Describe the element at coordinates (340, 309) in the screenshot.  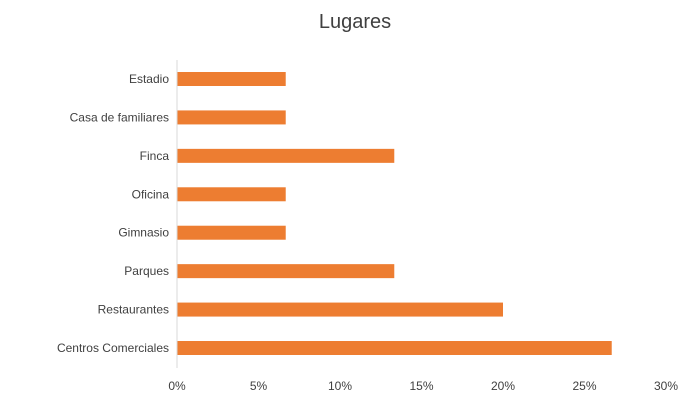
I see `bar-restaurantes` at that location.